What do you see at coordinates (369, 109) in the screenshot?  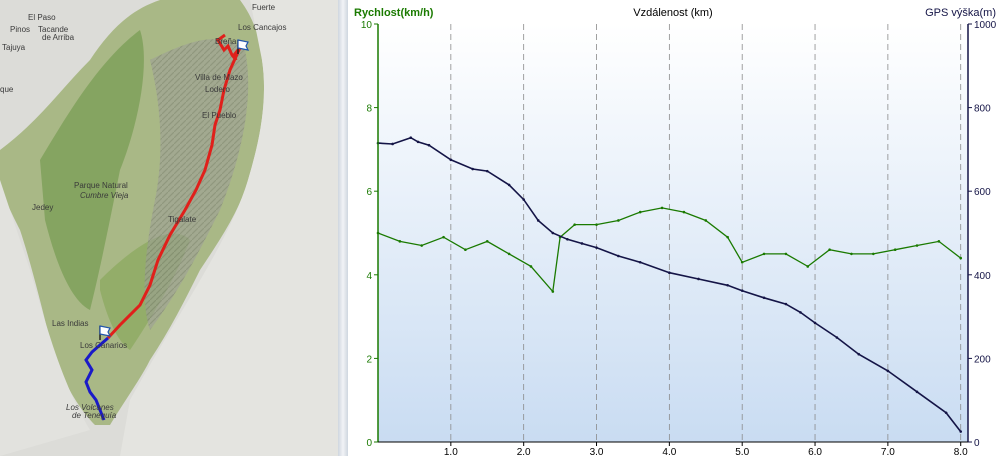 I see `y-left-tick-label: 8` at bounding box center [369, 109].